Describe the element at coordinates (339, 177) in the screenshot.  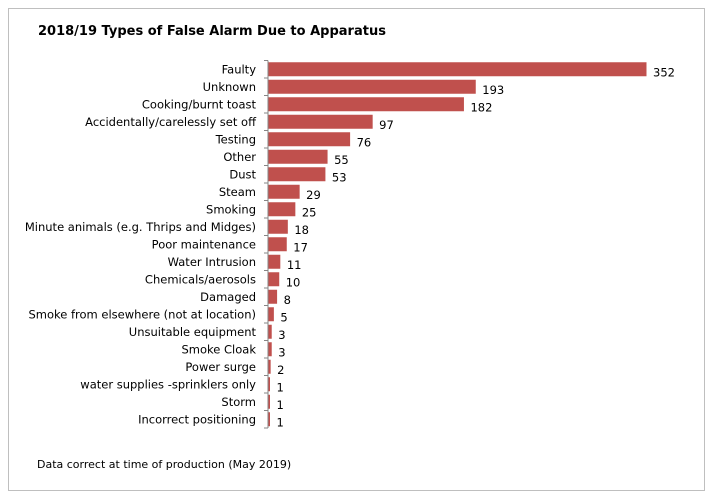
I see `data-label: 53` at that location.